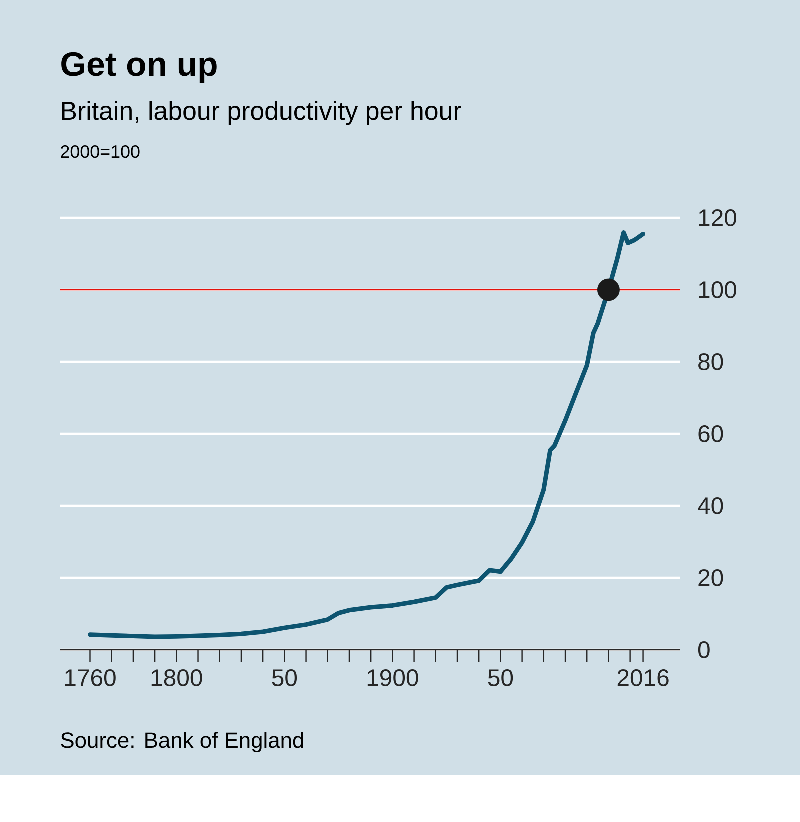 The image size is (800, 822). Describe the element at coordinates (182, 742) in the screenshot. I see `source-note: Source: Bank of England` at that location.